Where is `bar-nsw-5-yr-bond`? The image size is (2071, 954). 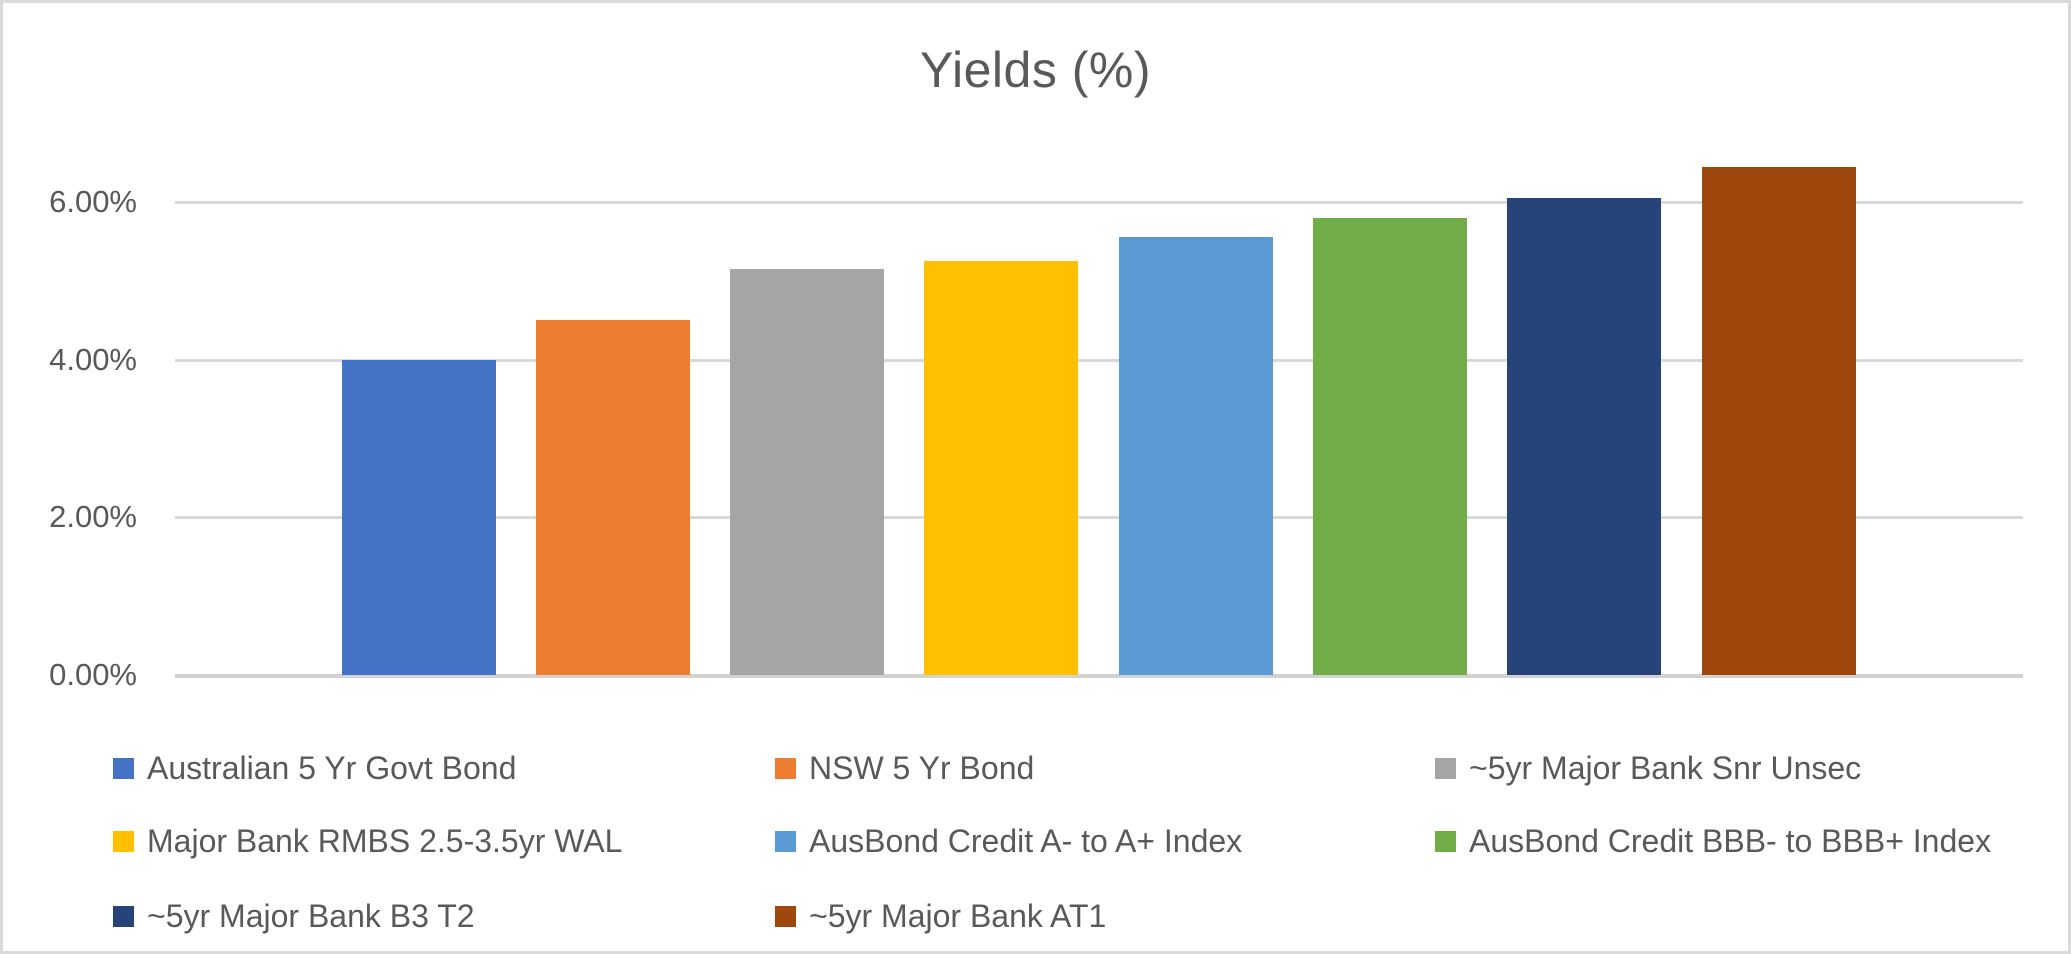
bar-nsw-5-yr-bond is located at coordinates (613, 497).